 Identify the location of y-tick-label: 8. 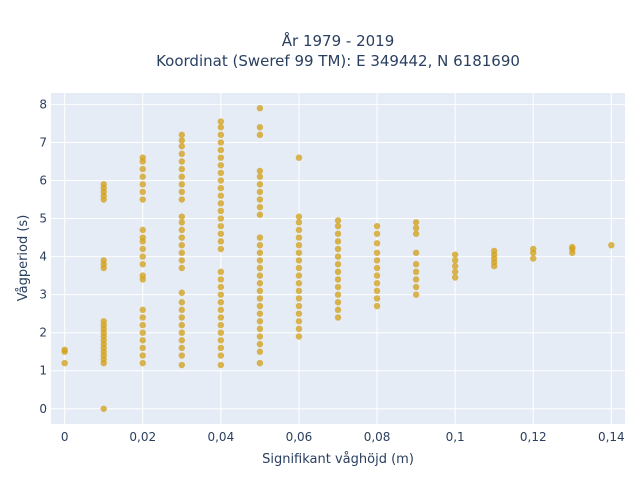
(43, 104).